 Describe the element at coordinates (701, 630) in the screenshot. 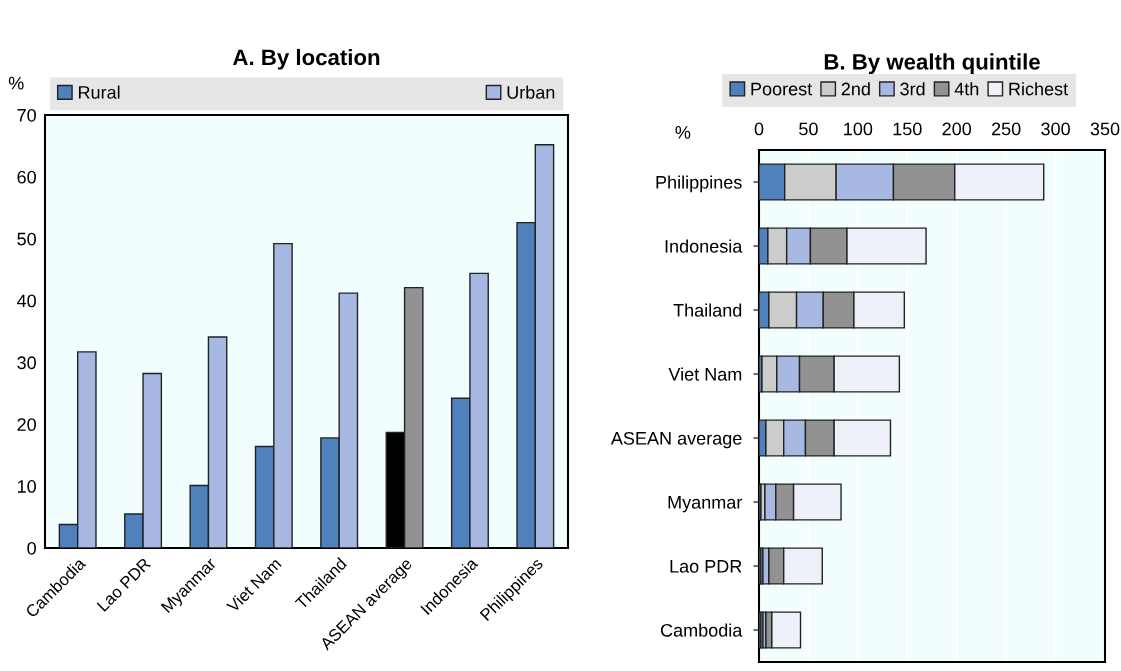

I see `y-tick-label: Cambodia` at that location.